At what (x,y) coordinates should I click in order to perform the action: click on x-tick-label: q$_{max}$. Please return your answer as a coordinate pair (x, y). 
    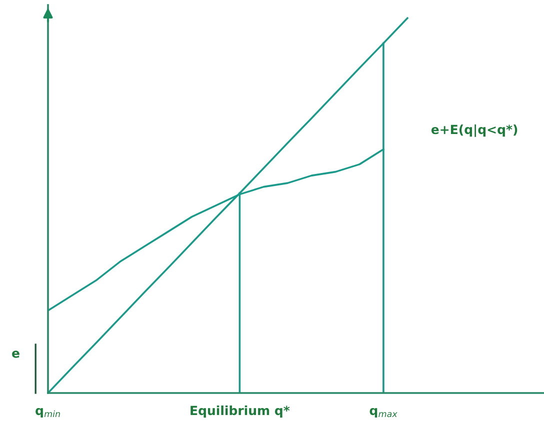
    Looking at the image, I should click on (384, 413).